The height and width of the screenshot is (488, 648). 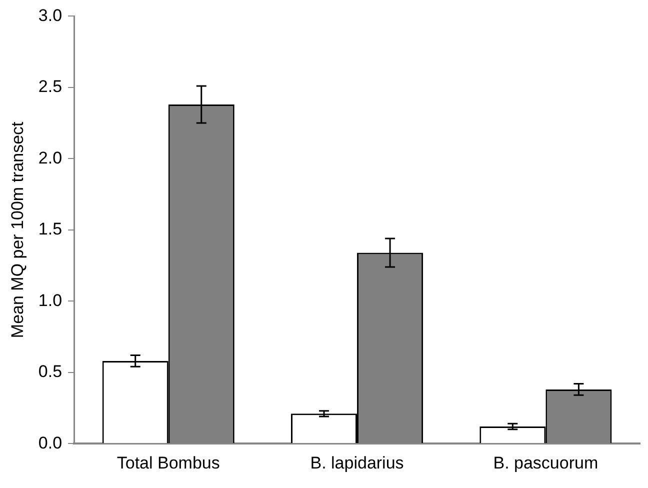 What do you see at coordinates (50, 15) in the screenshot?
I see `y-tick-label: 3.0` at bounding box center [50, 15].